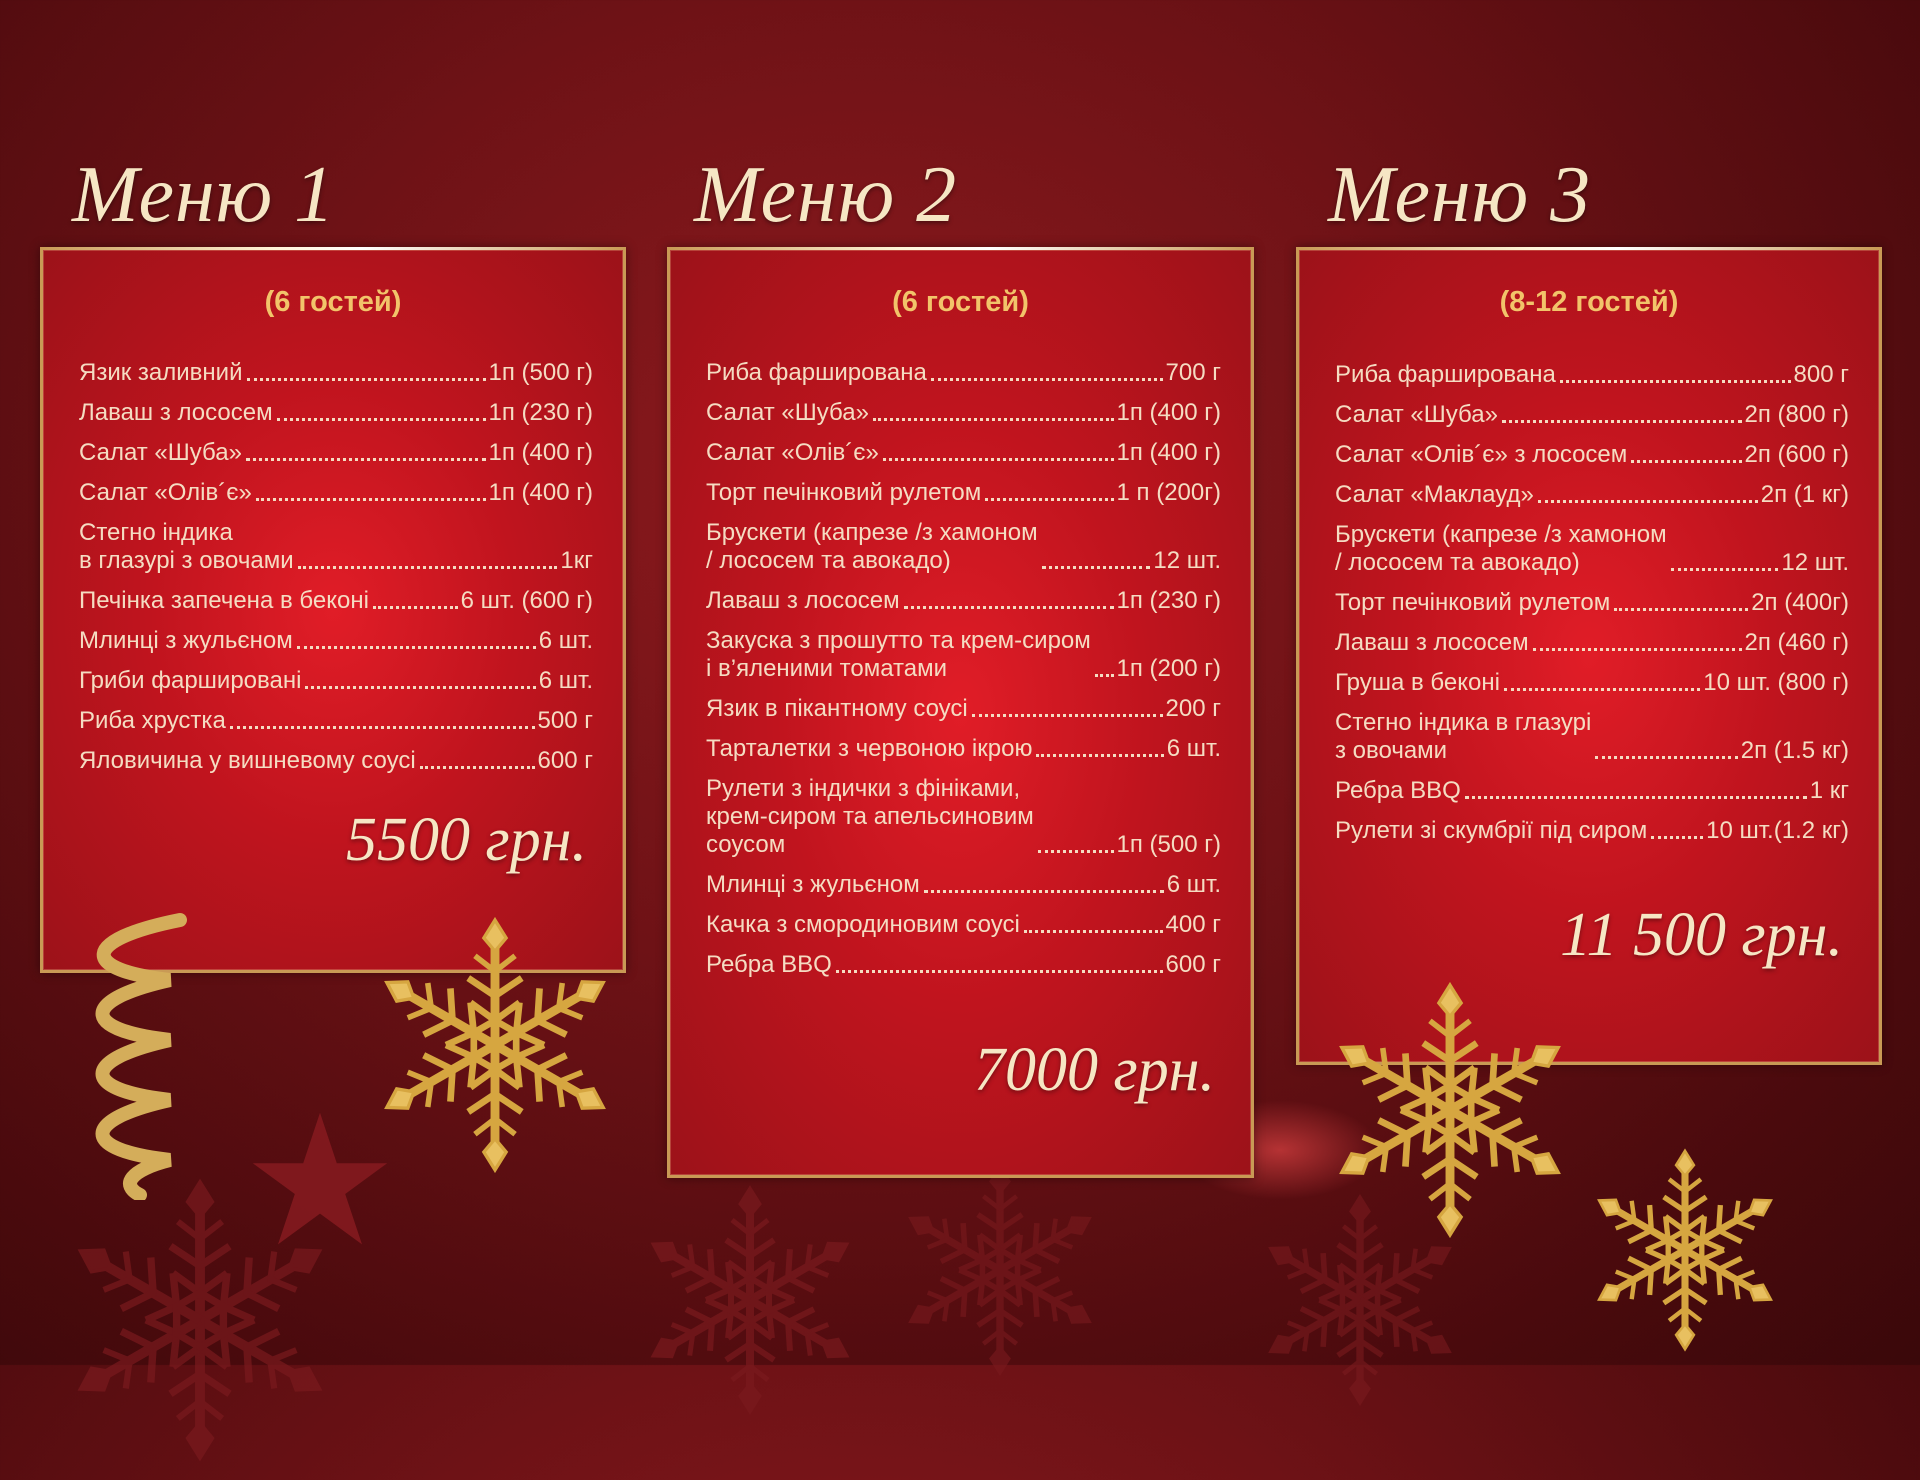 Image resolution: width=1920 pixels, height=1480 pixels. What do you see at coordinates (837, 708) in the screenshot?
I see `item-name: Язик в пікантному соусі` at bounding box center [837, 708].